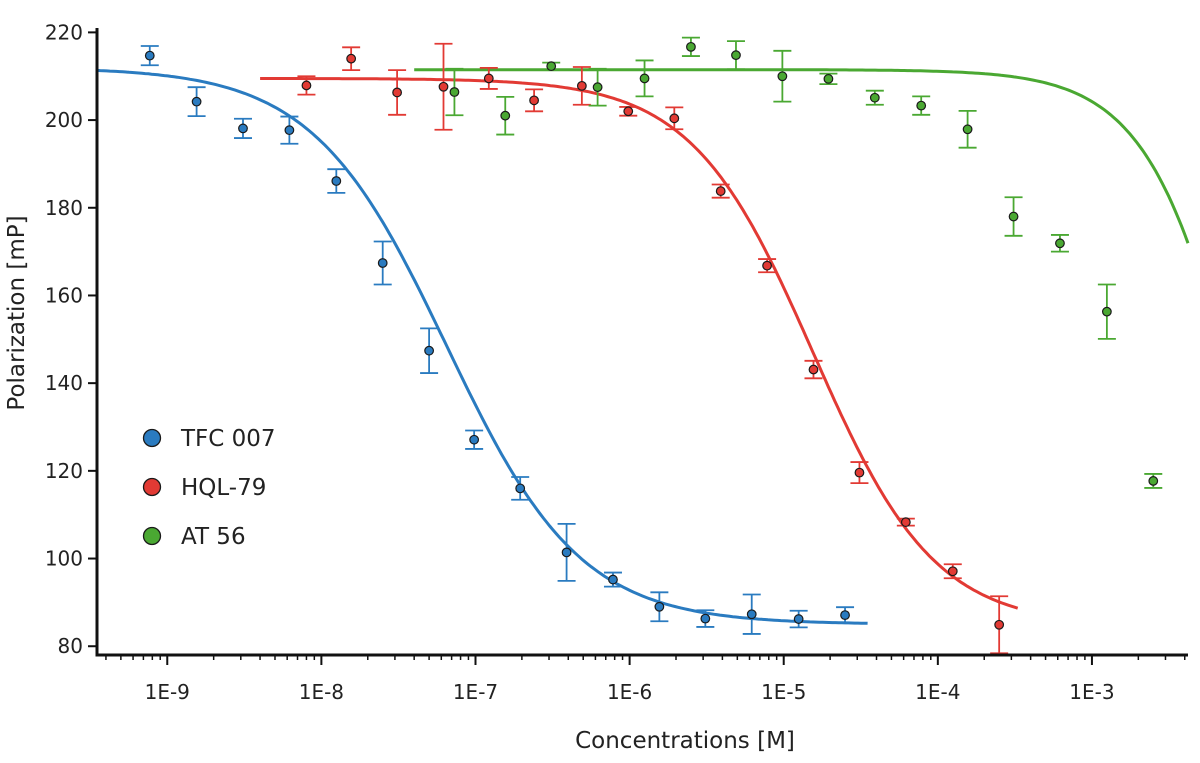 Image resolution: width=1200 pixels, height=763 pixels. I want to click on y-tick-label: 100, so click(64, 559).